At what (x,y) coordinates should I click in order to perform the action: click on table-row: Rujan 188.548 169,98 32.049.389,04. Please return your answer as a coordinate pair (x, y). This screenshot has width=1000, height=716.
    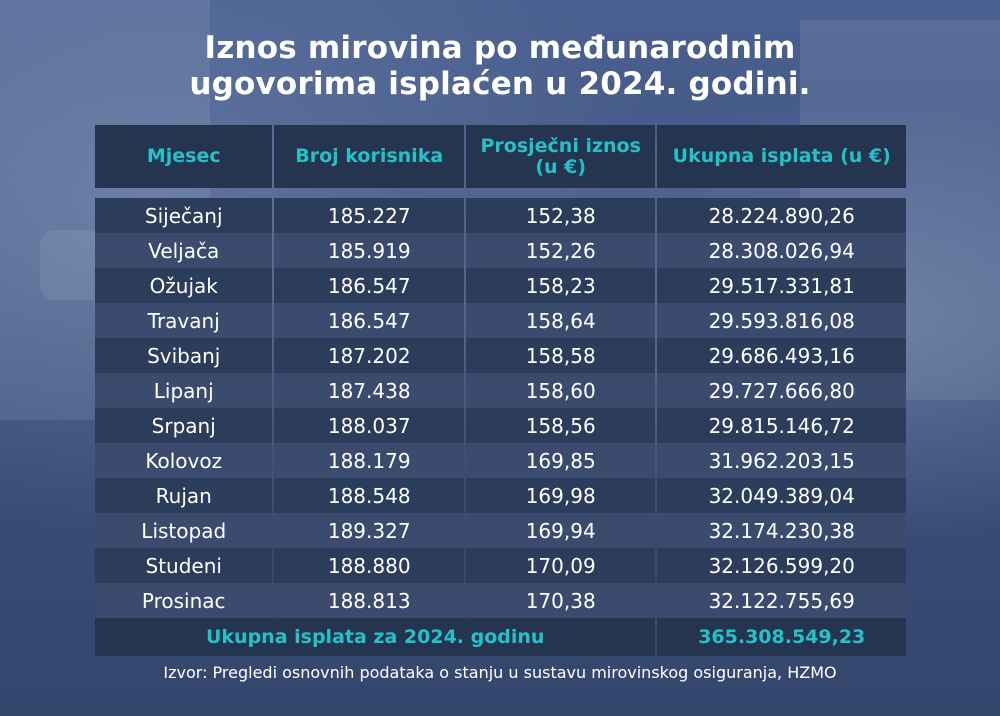
    Looking at the image, I should click on (500, 495).